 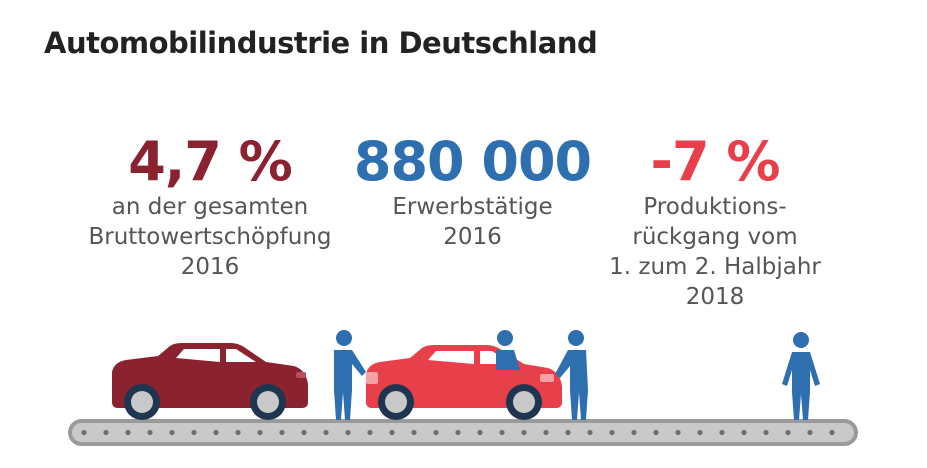 I want to click on stat-description-line: Produktions-, so click(x=715, y=207).